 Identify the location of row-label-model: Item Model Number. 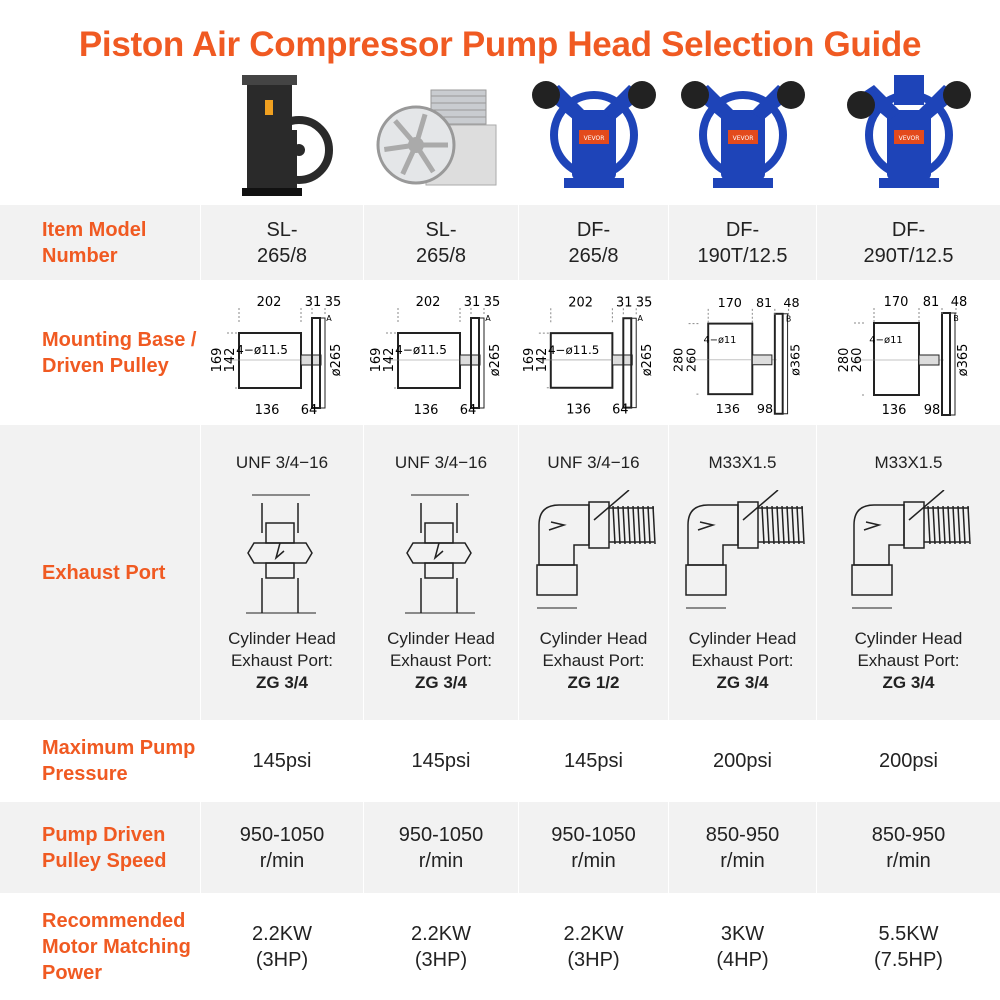
(100, 242).